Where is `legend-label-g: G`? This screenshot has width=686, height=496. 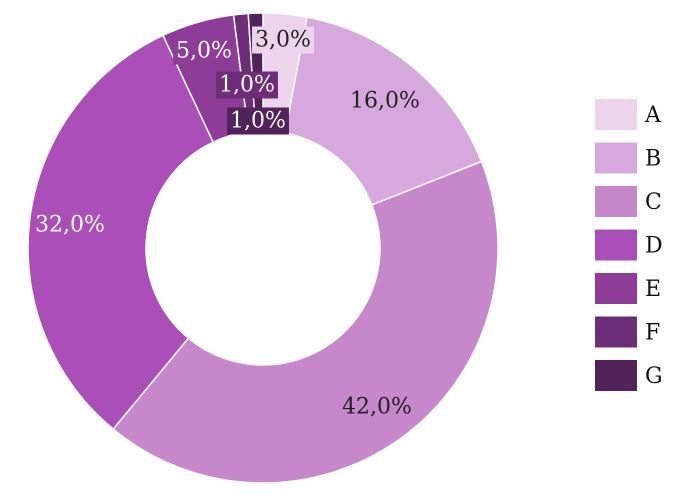
legend-label-g: G is located at coordinates (654, 376).